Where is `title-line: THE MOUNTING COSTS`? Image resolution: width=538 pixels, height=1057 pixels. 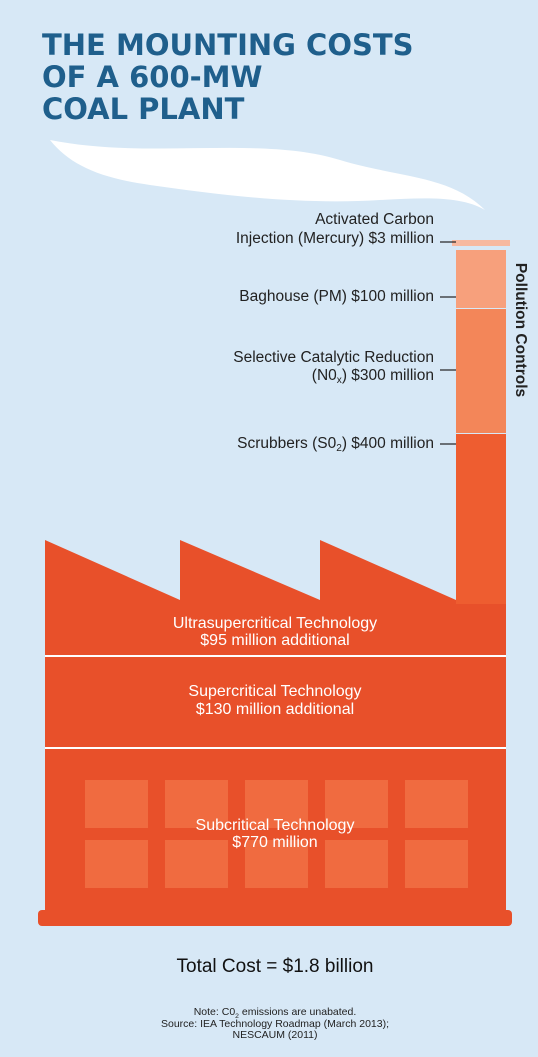
title-line: THE MOUNTING COSTS is located at coordinates (228, 45).